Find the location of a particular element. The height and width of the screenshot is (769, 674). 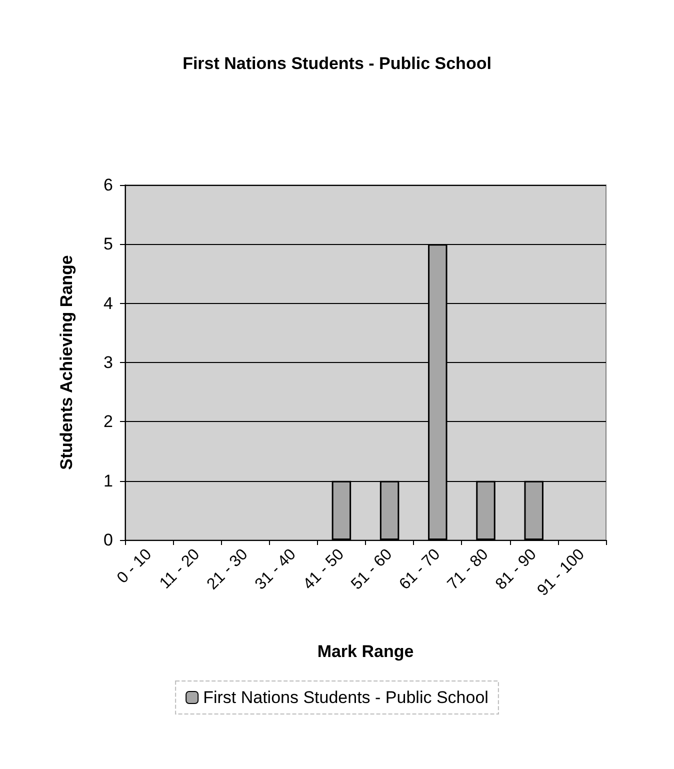

y-tick-label: 5 is located at coordinates (108, 244).